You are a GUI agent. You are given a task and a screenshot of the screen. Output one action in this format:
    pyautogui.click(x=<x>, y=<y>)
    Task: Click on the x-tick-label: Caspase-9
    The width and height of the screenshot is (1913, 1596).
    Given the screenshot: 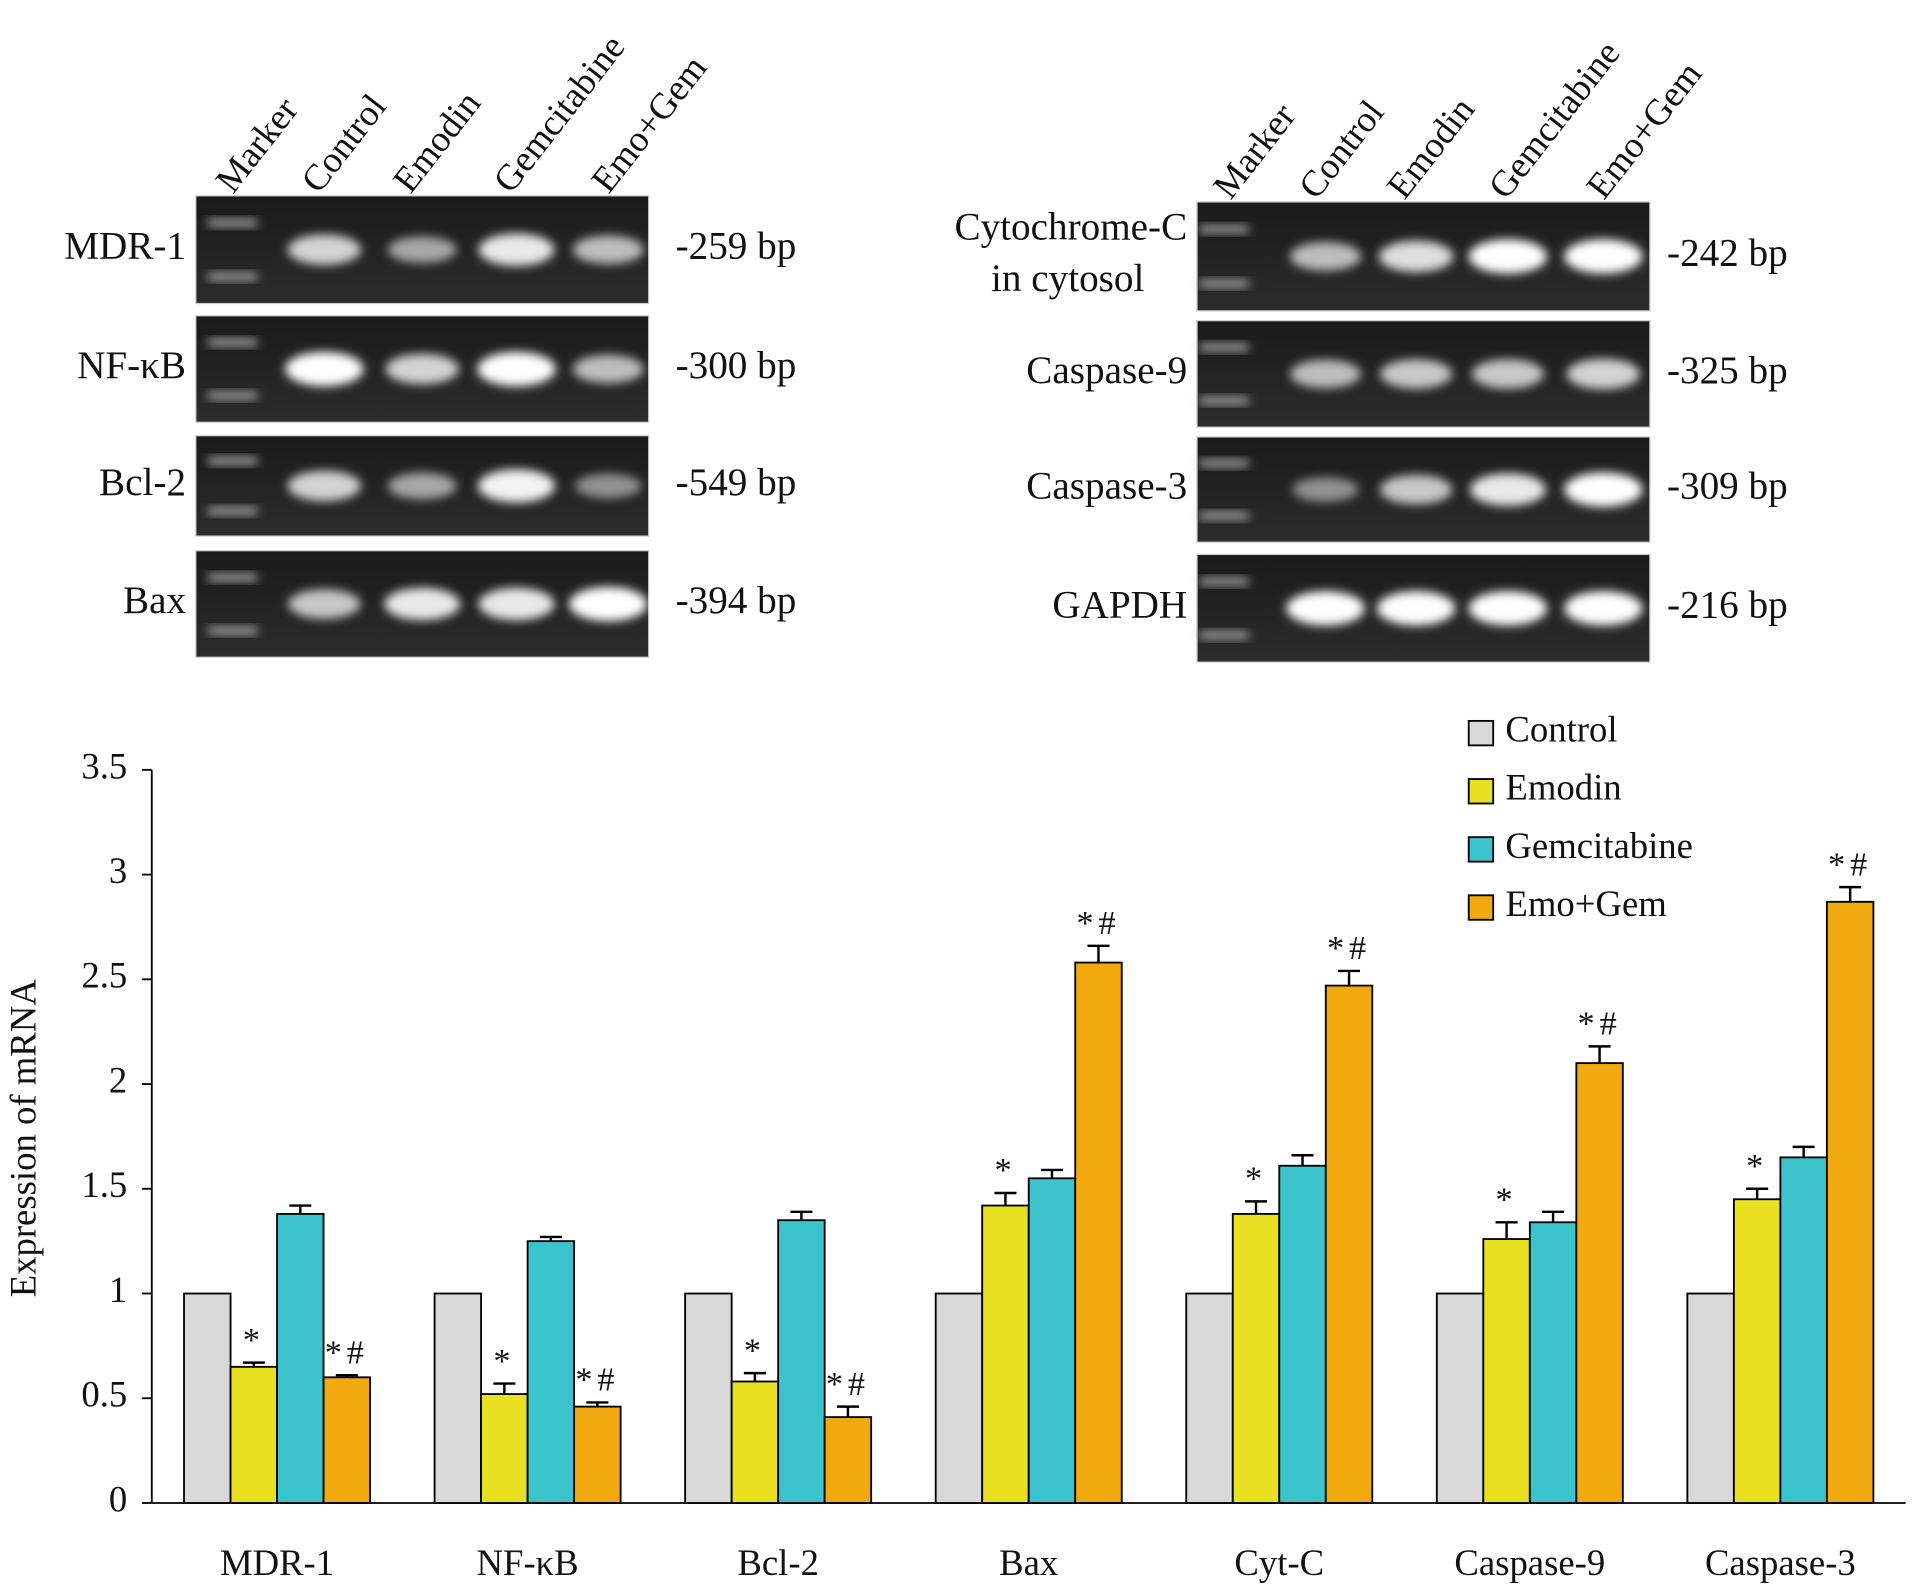 What is the action you would take?
    pyautogui.click(x=1529, y=1562)
    